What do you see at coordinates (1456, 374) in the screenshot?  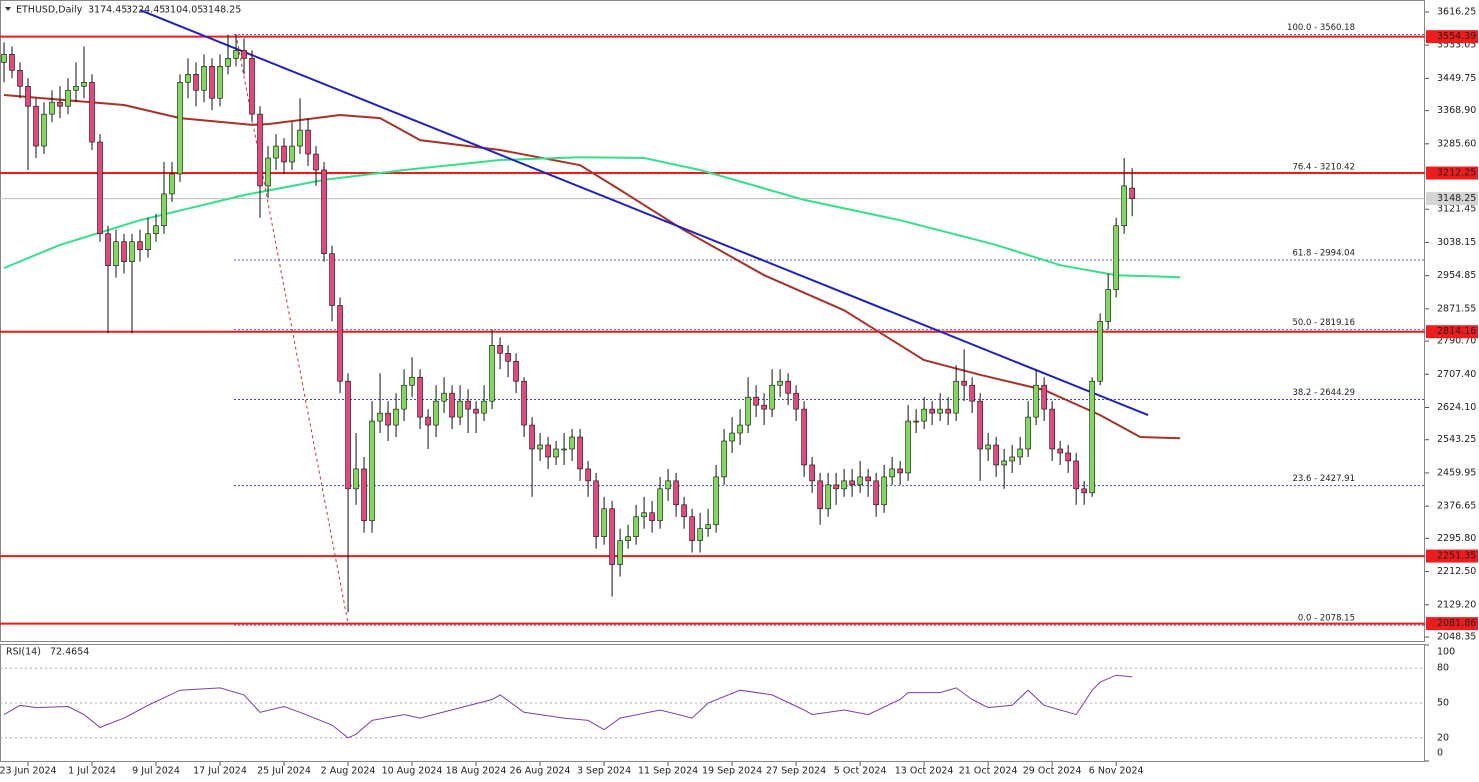 I see `y-tick-label: 2707.40` at bounding box center [1456, 374].